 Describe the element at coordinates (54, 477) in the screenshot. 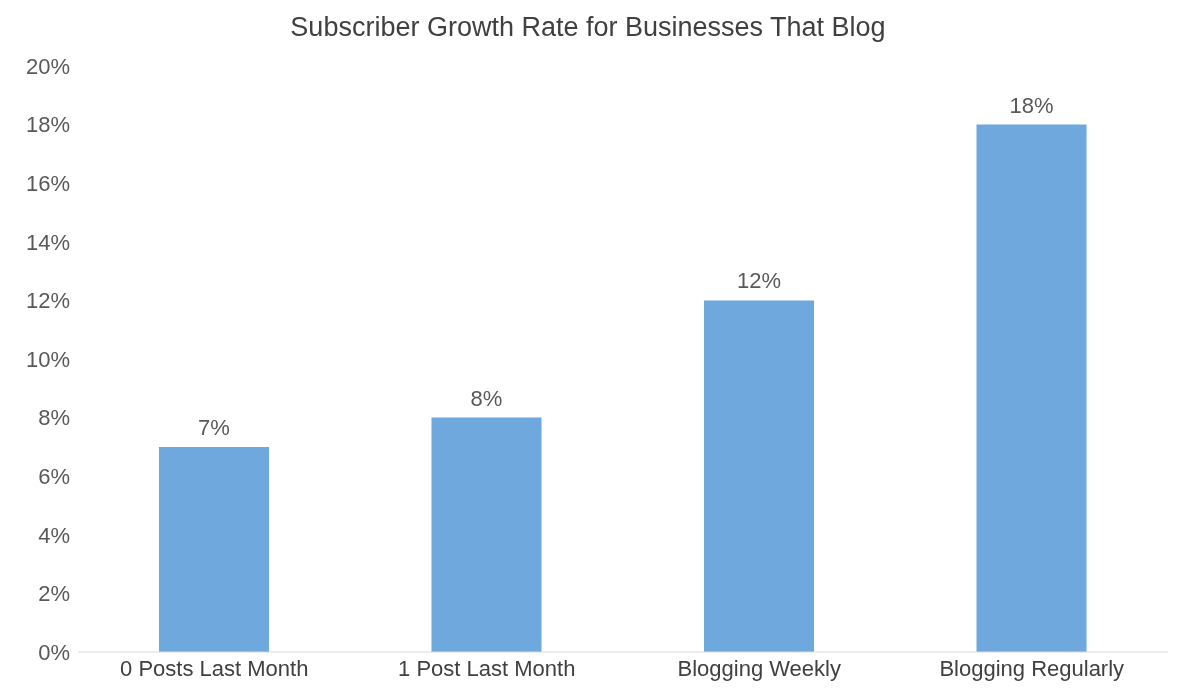

I see `y-tick-label: 6%` at that location.